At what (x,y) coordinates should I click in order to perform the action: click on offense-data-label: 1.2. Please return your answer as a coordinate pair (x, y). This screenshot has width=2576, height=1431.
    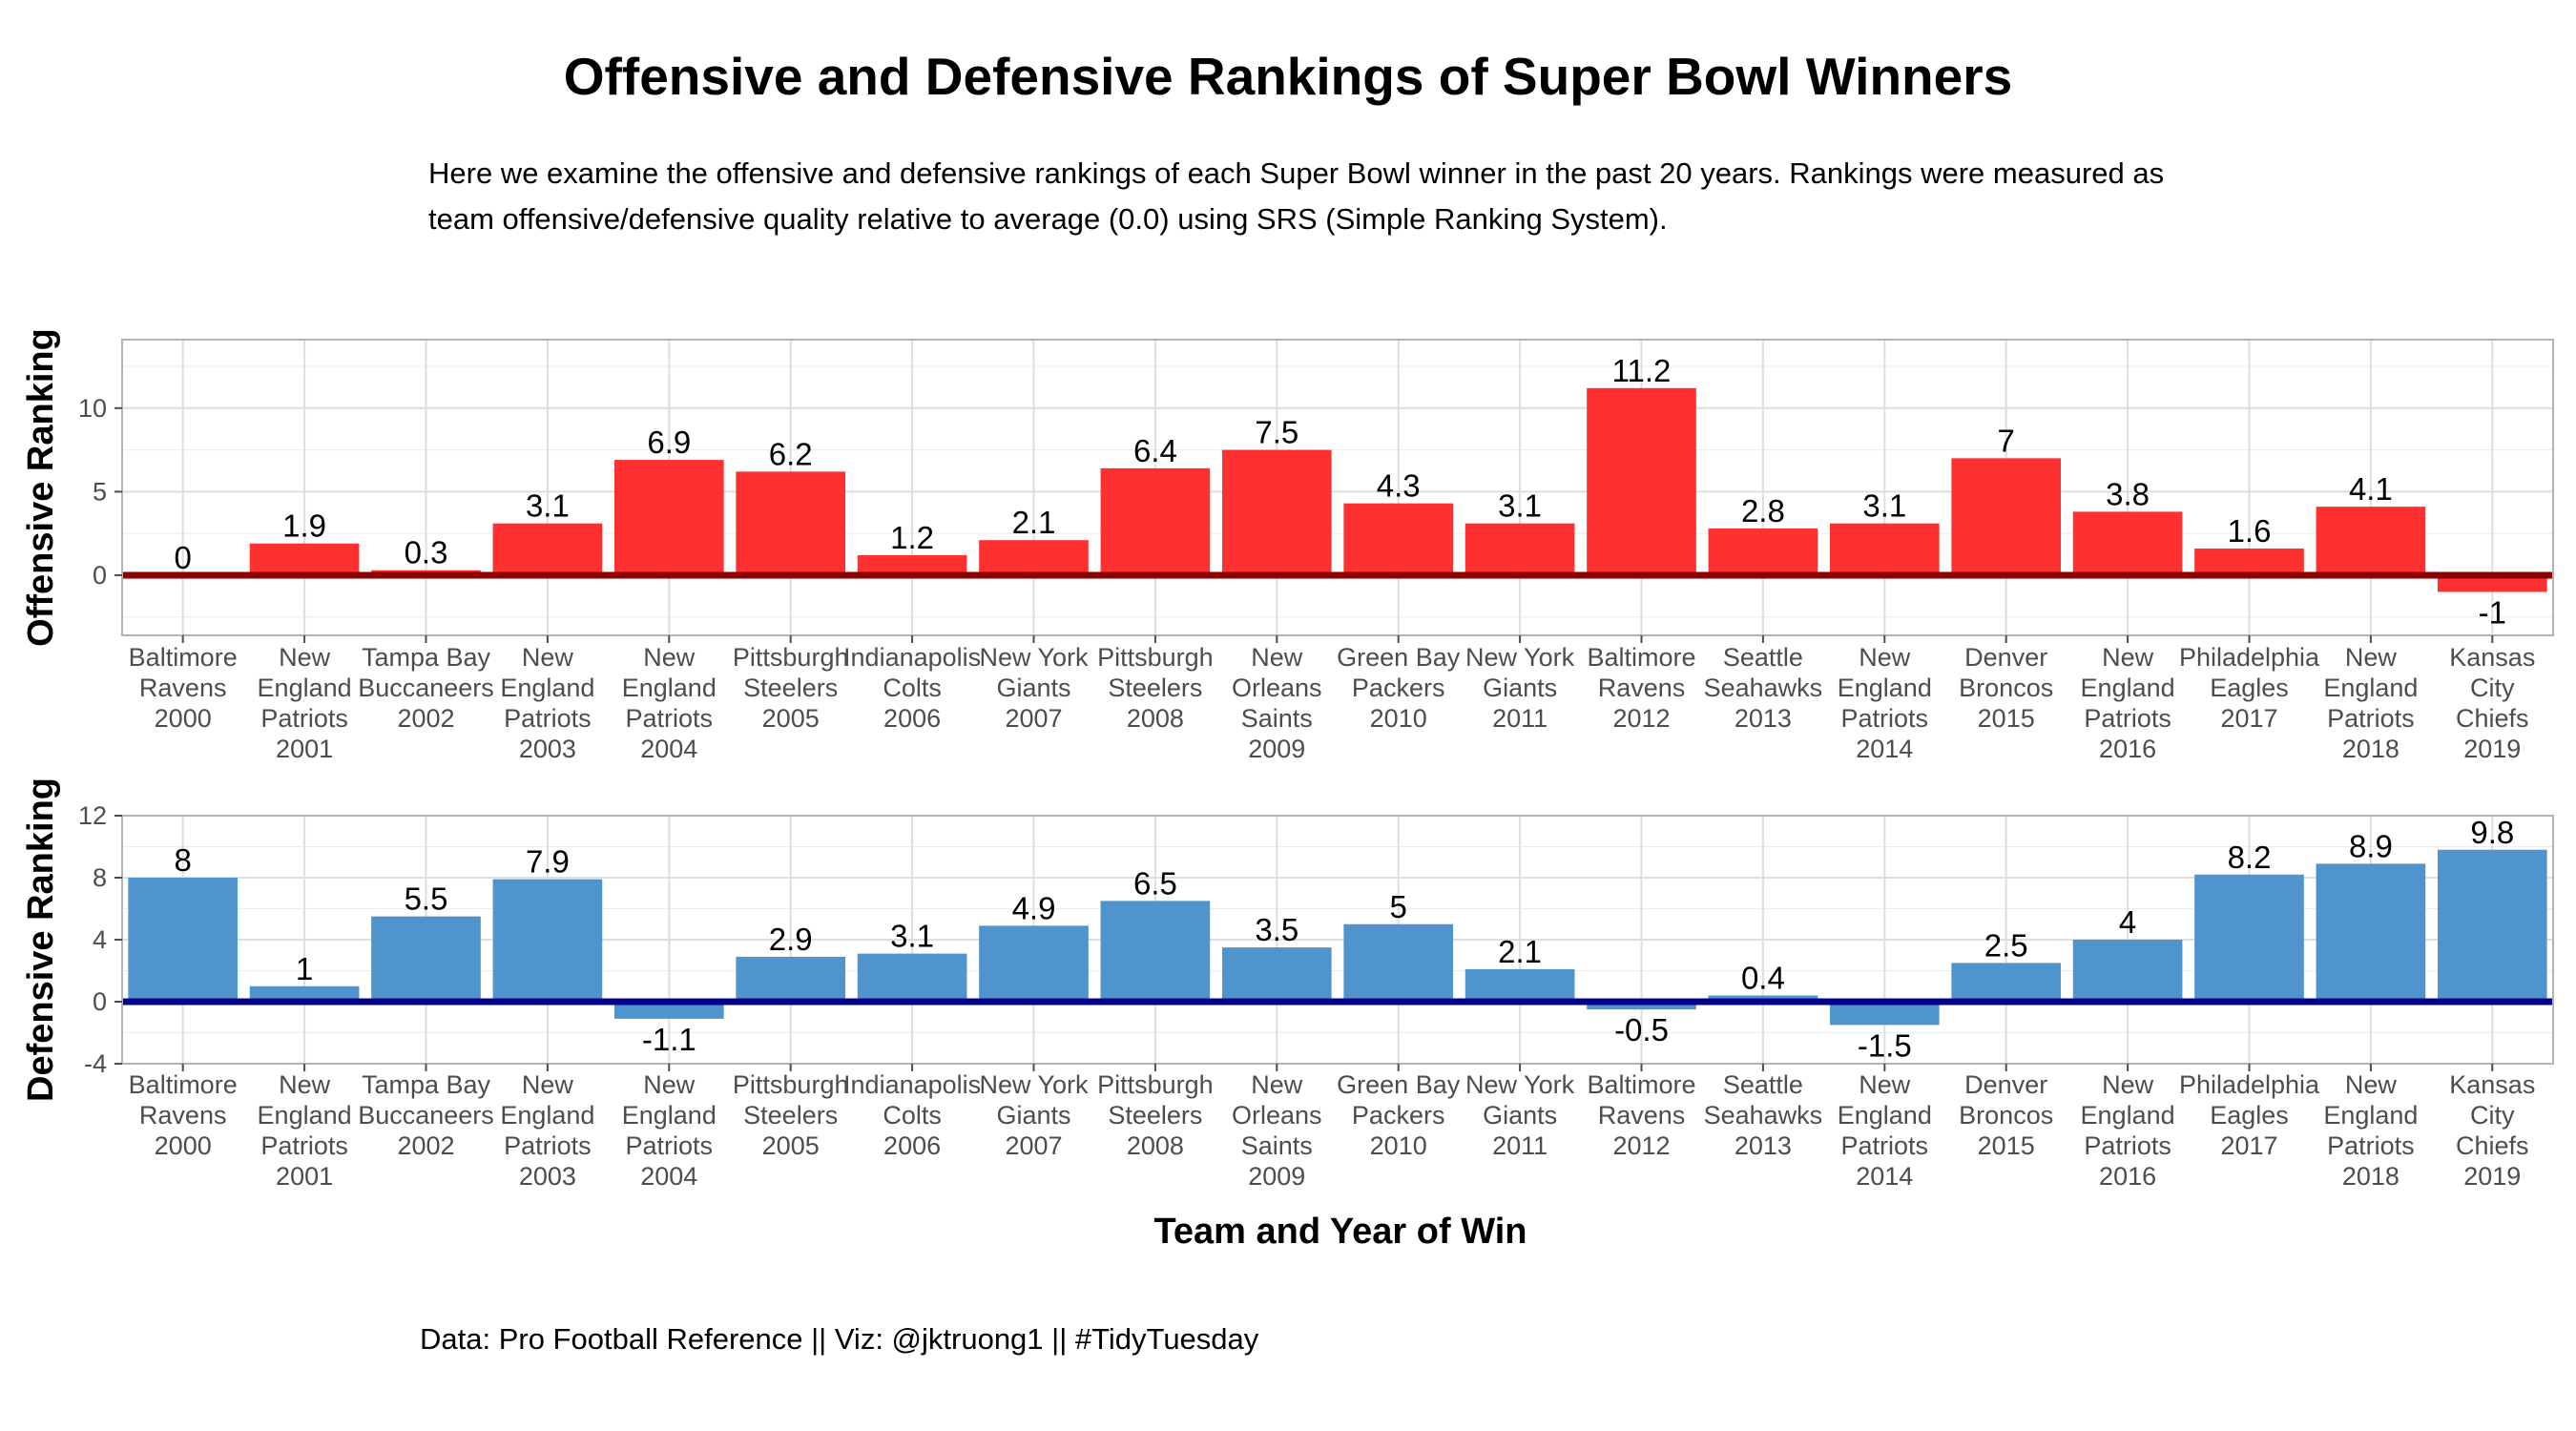
    Looking at the image, I should click on (912, 537).